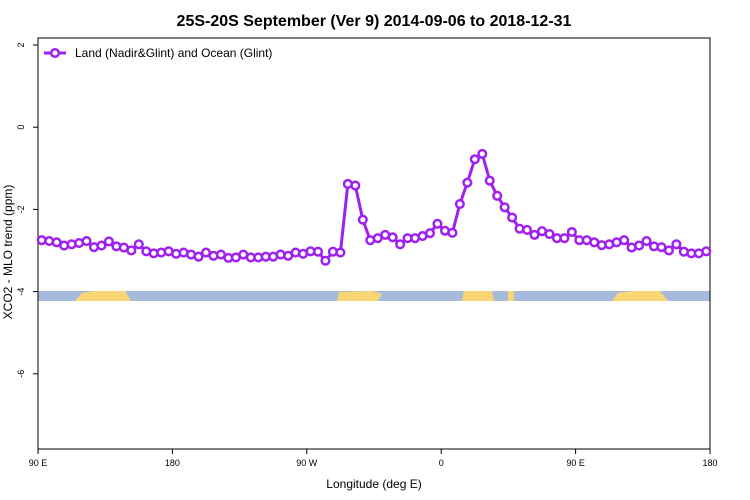 The width and height of the screenshot is (750, 500). I want to click on legend-item: Land (Nadir&Glint) and Ocean (Glint), so click(158, 53).